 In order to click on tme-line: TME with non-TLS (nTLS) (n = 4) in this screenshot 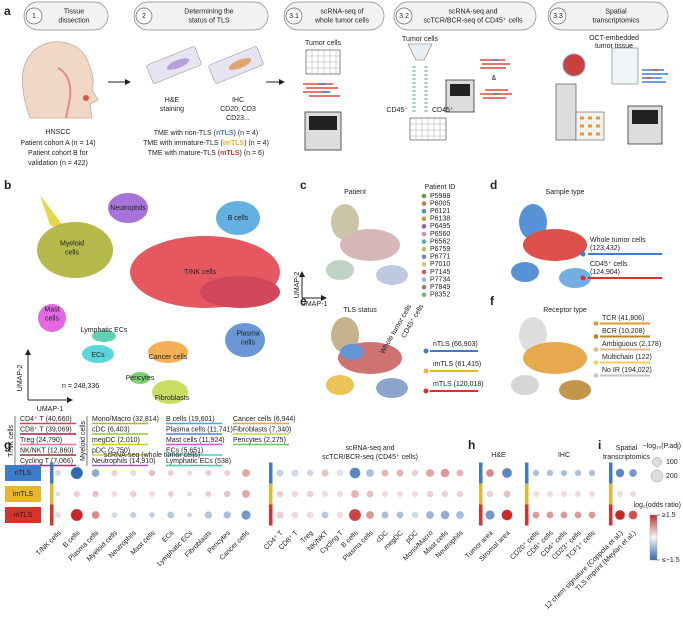, I will do `click(206, 133)`.